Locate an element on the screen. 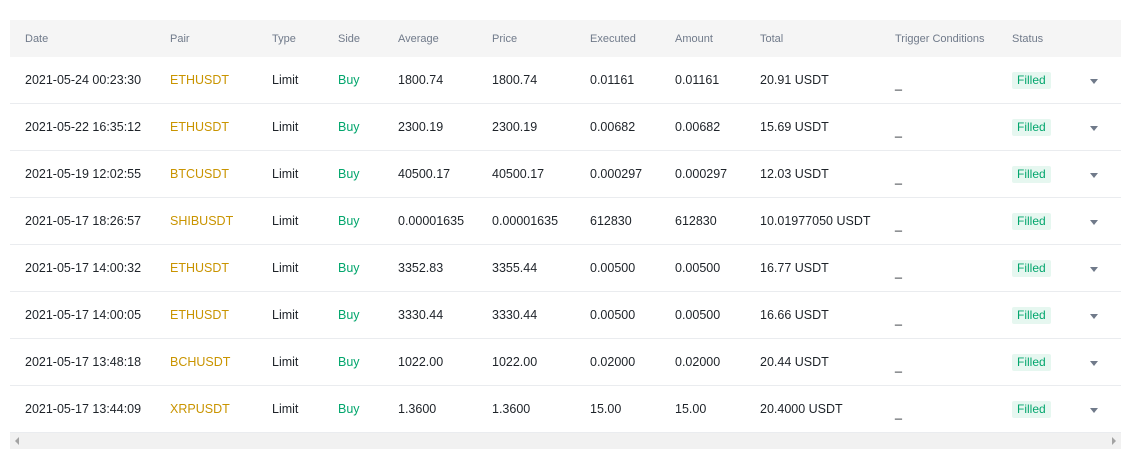 This screenshot has width=1133, height=460. order-executed: 0.01161 is located at coordinates (612, 80).